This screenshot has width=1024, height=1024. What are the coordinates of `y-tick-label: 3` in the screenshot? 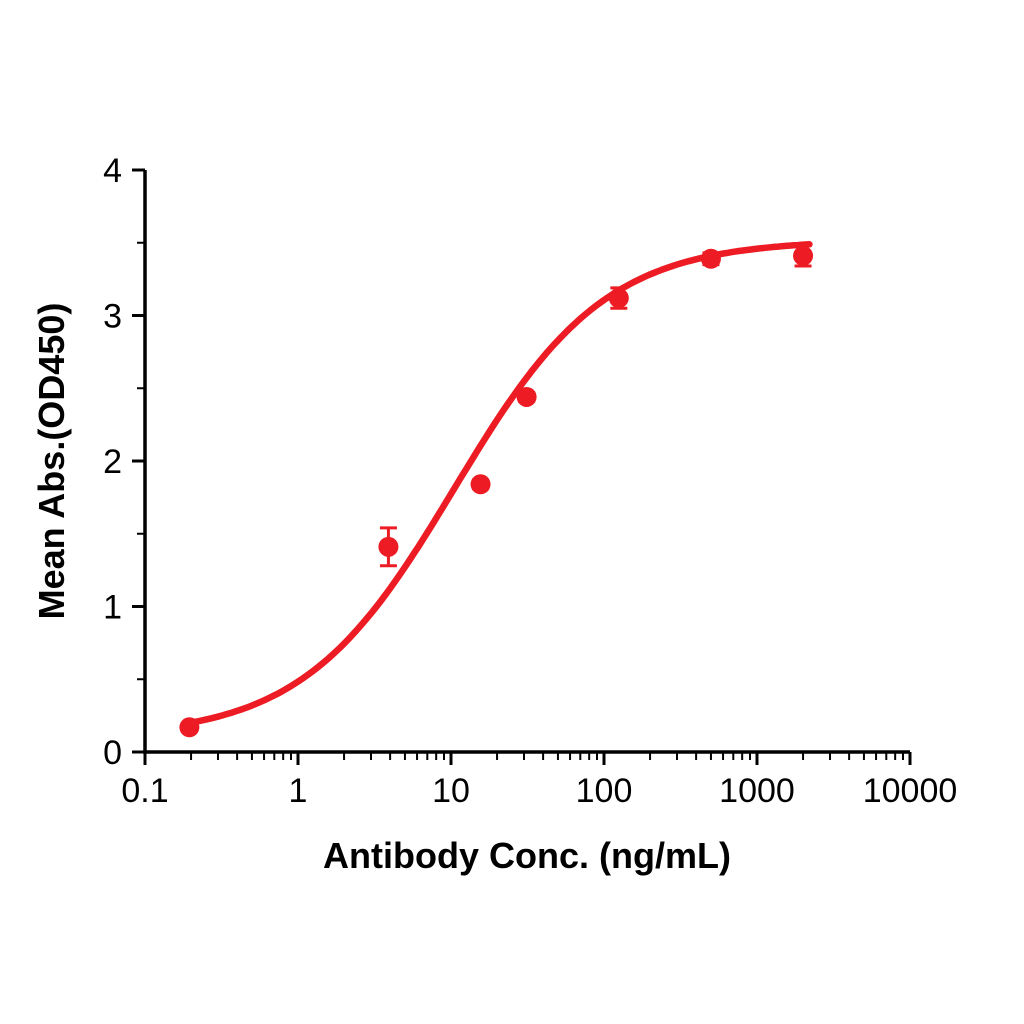 It's located at (112, 317).